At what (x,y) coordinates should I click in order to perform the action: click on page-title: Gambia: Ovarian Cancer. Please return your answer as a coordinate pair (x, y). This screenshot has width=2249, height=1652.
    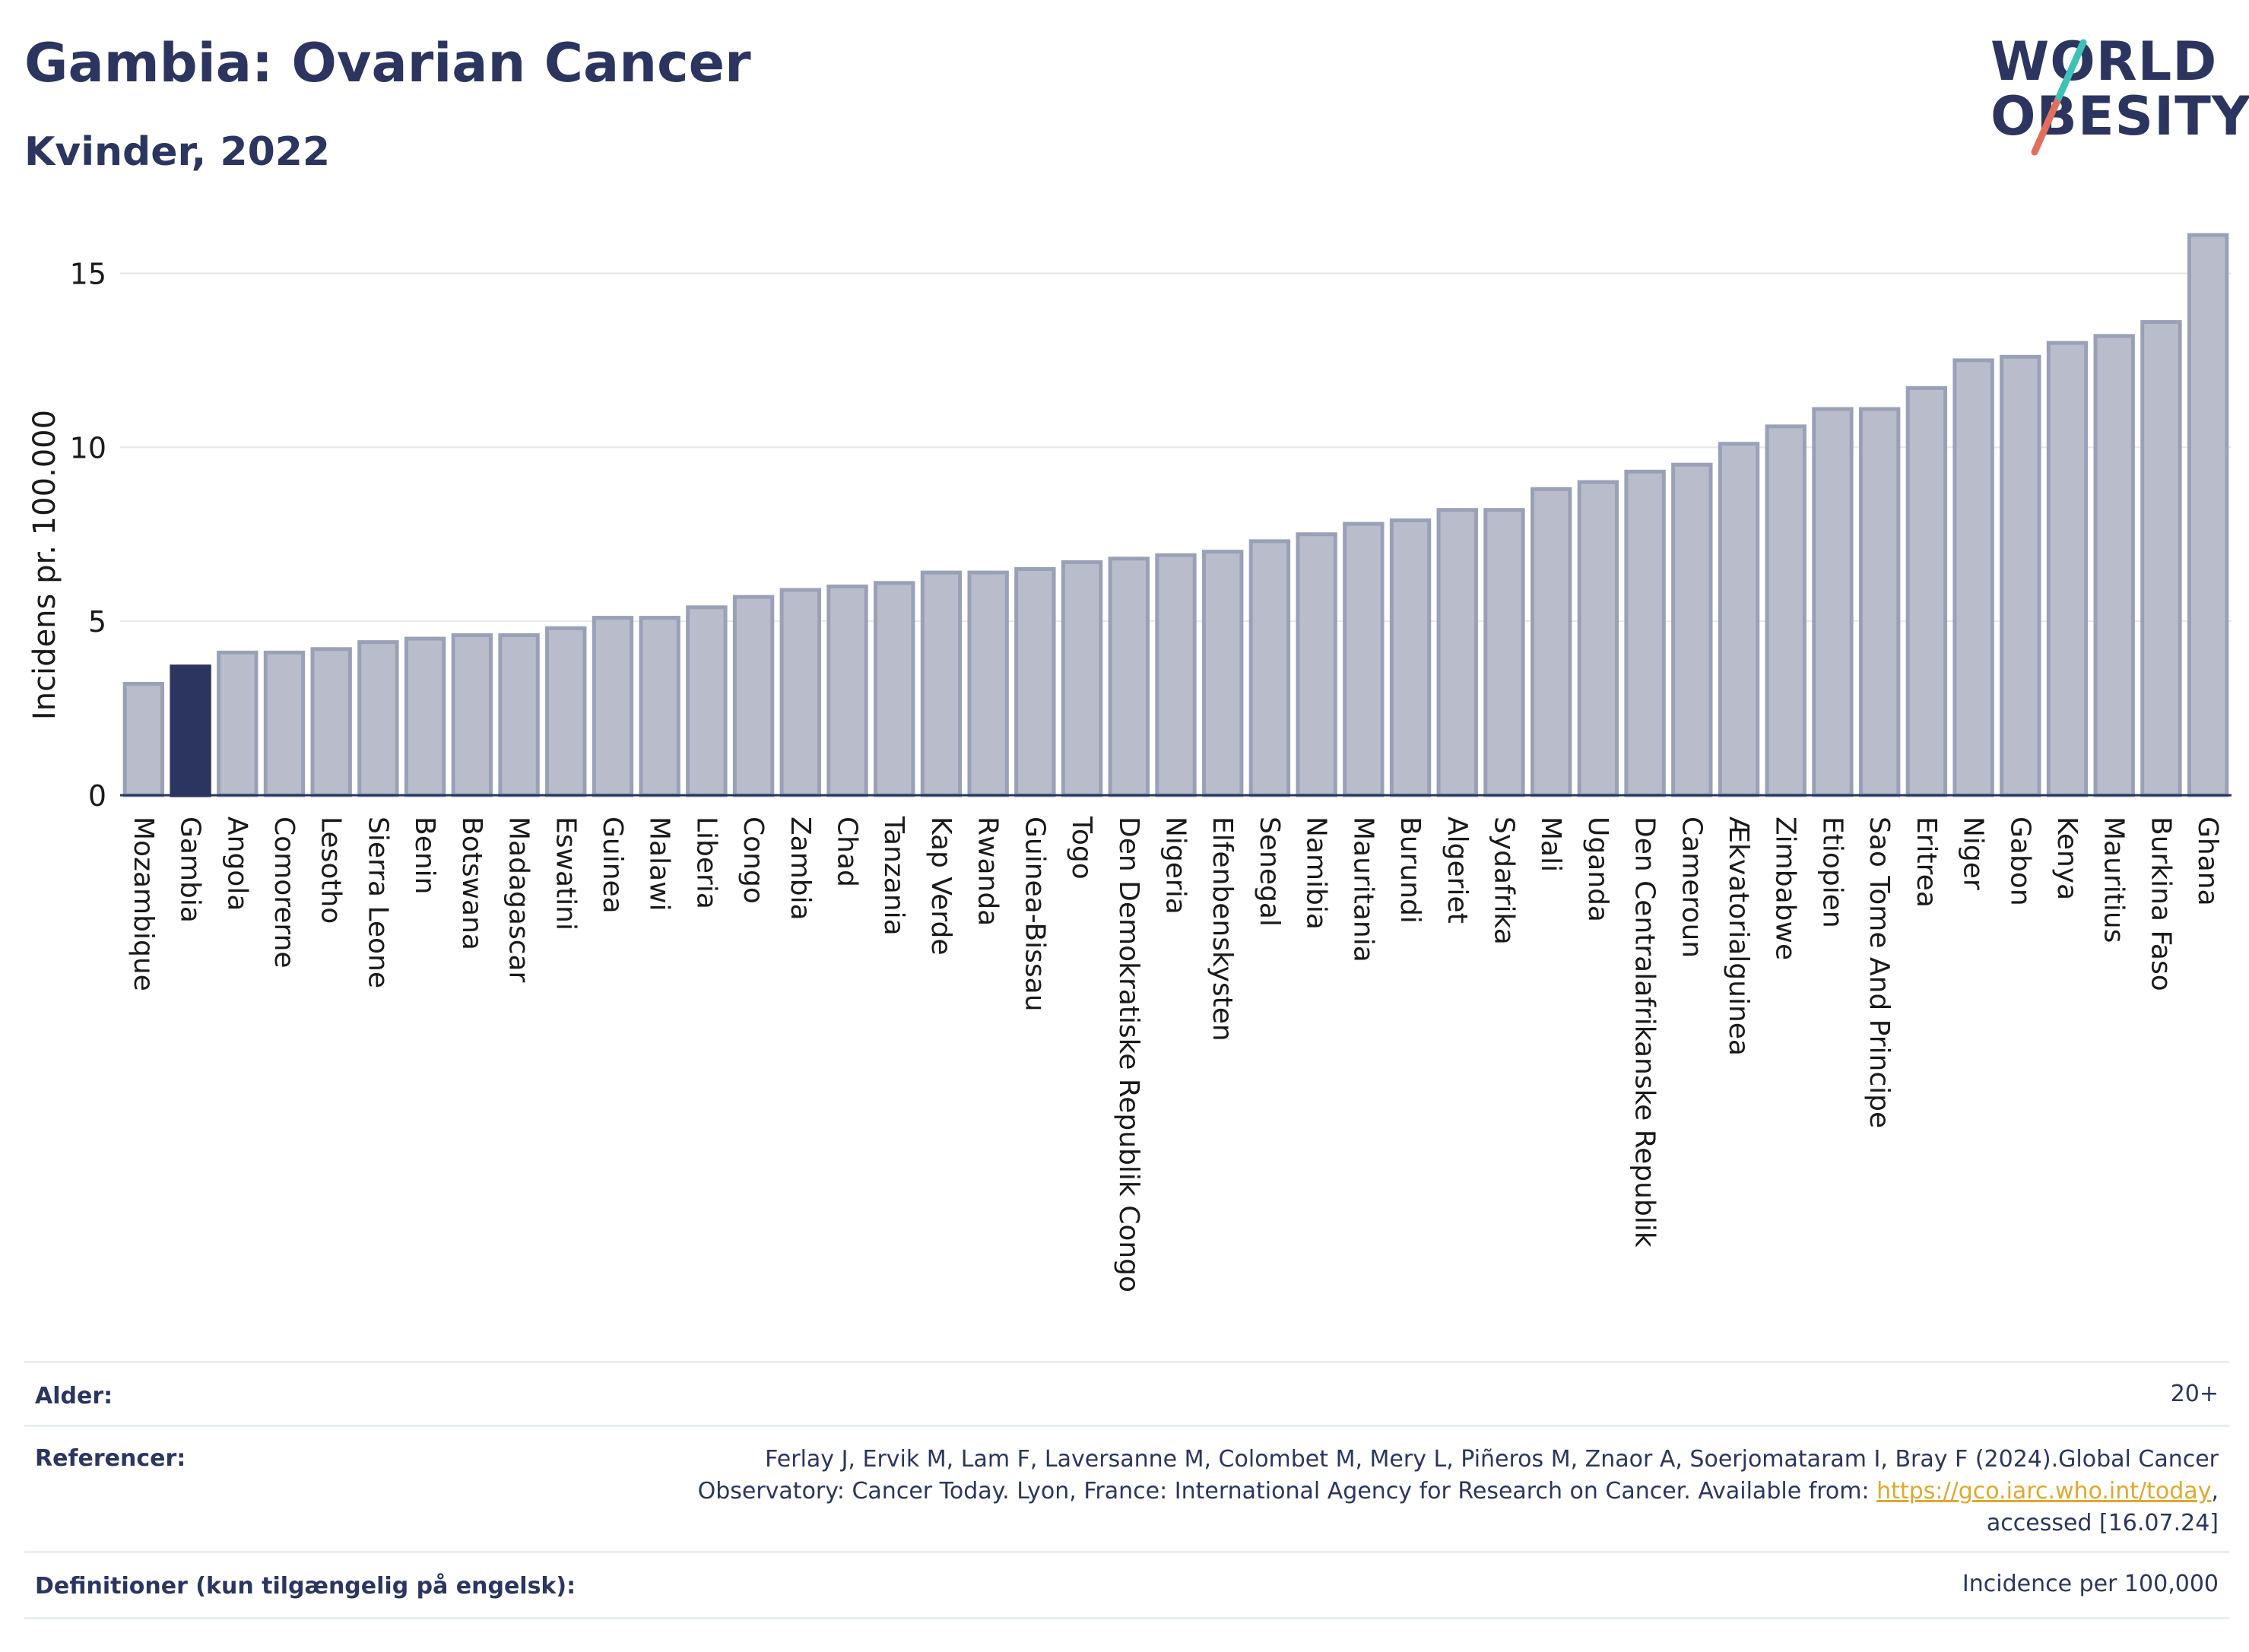
    Looking at the image, I should click on (387, 63).